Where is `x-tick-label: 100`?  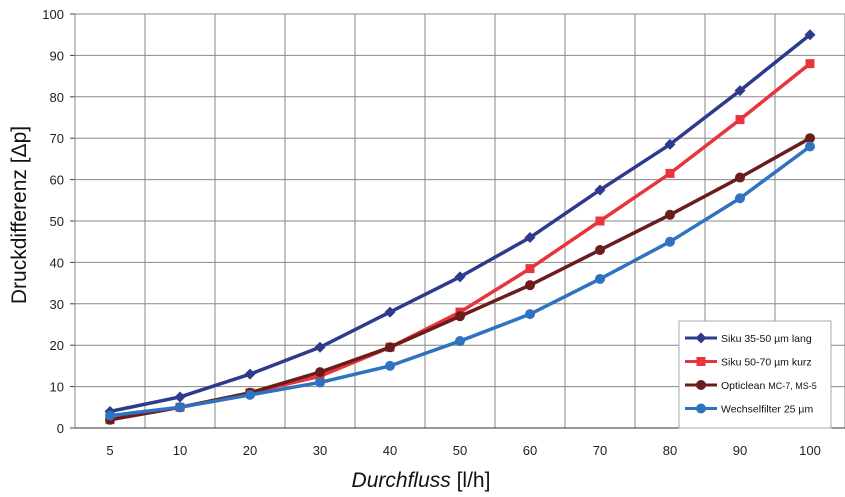 x-tick-label: 100 is located at coordinates (810, 450).